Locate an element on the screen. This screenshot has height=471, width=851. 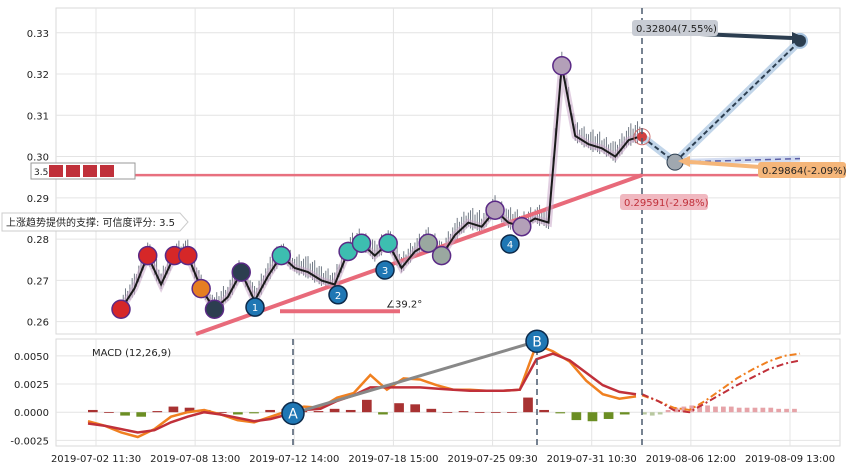
ab-line is located at coordinates (415, 377).